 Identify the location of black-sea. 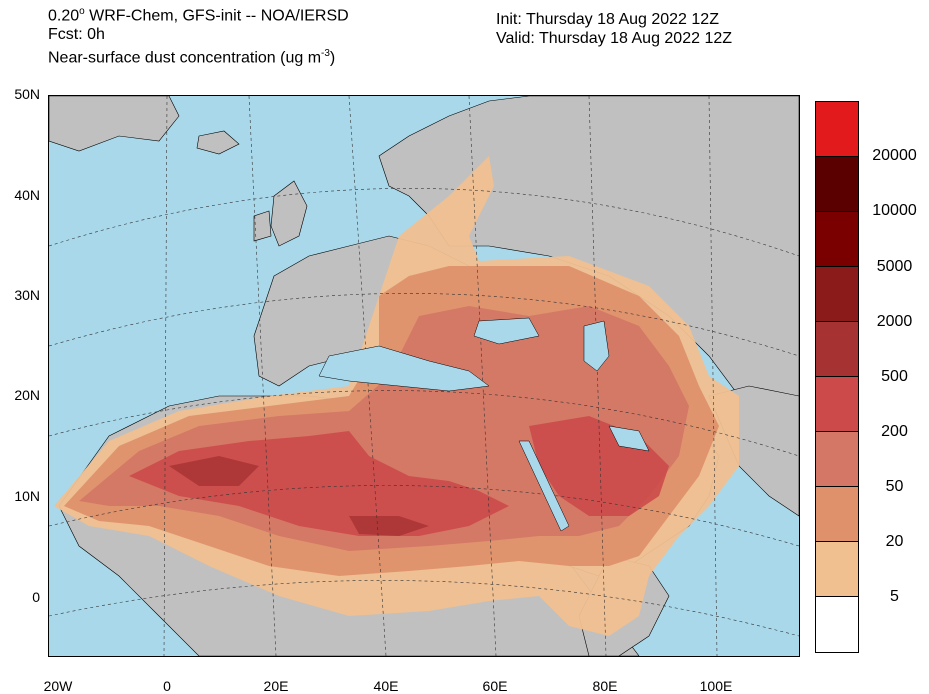
(506, 331).